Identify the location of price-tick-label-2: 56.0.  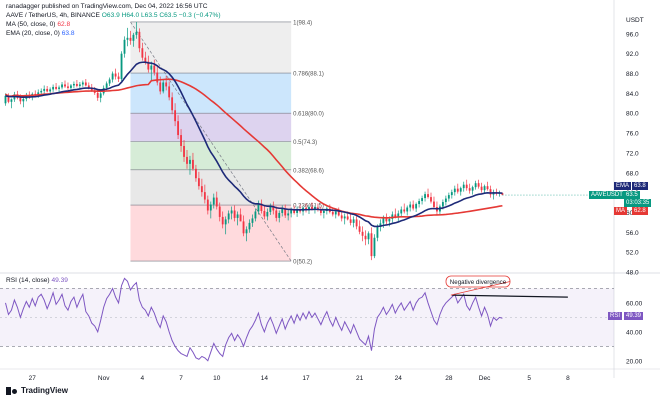
(632, 233).